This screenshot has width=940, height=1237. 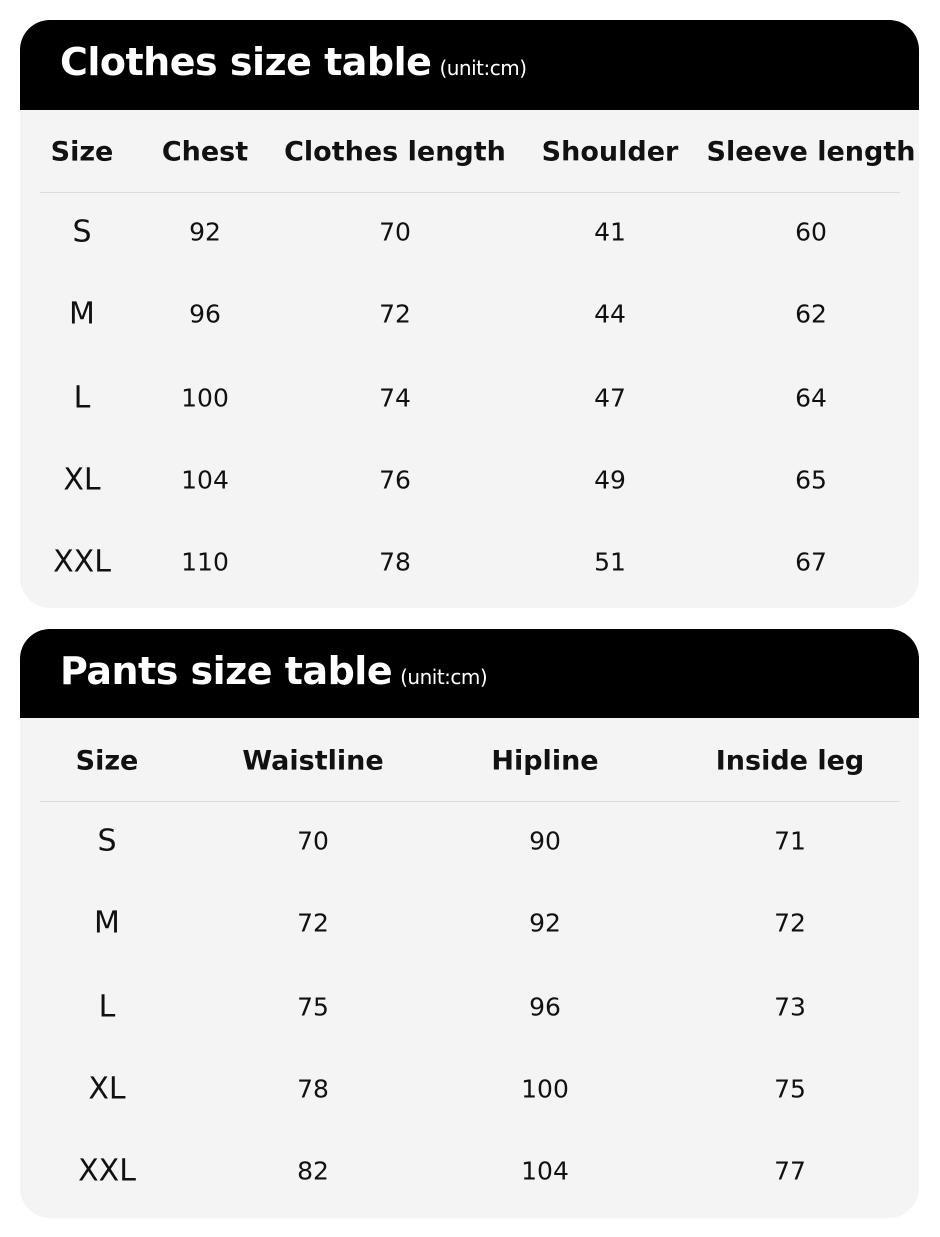 I want to click on pants-unit: (unit:cm), so click(x=444, y=677).